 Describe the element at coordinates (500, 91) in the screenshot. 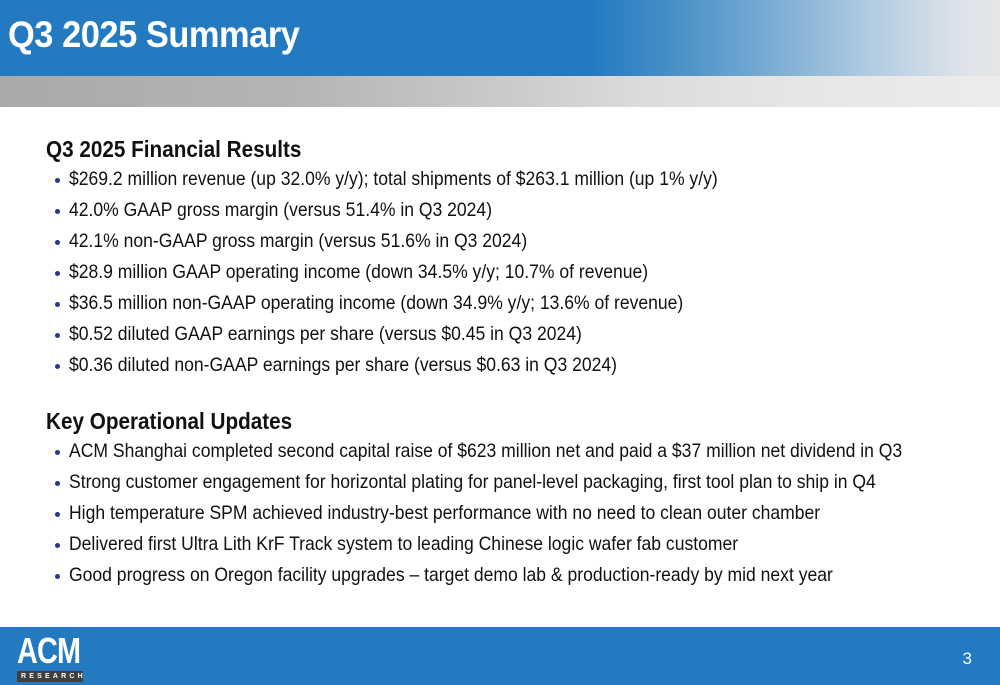

I see `title-underline-band` at that location.